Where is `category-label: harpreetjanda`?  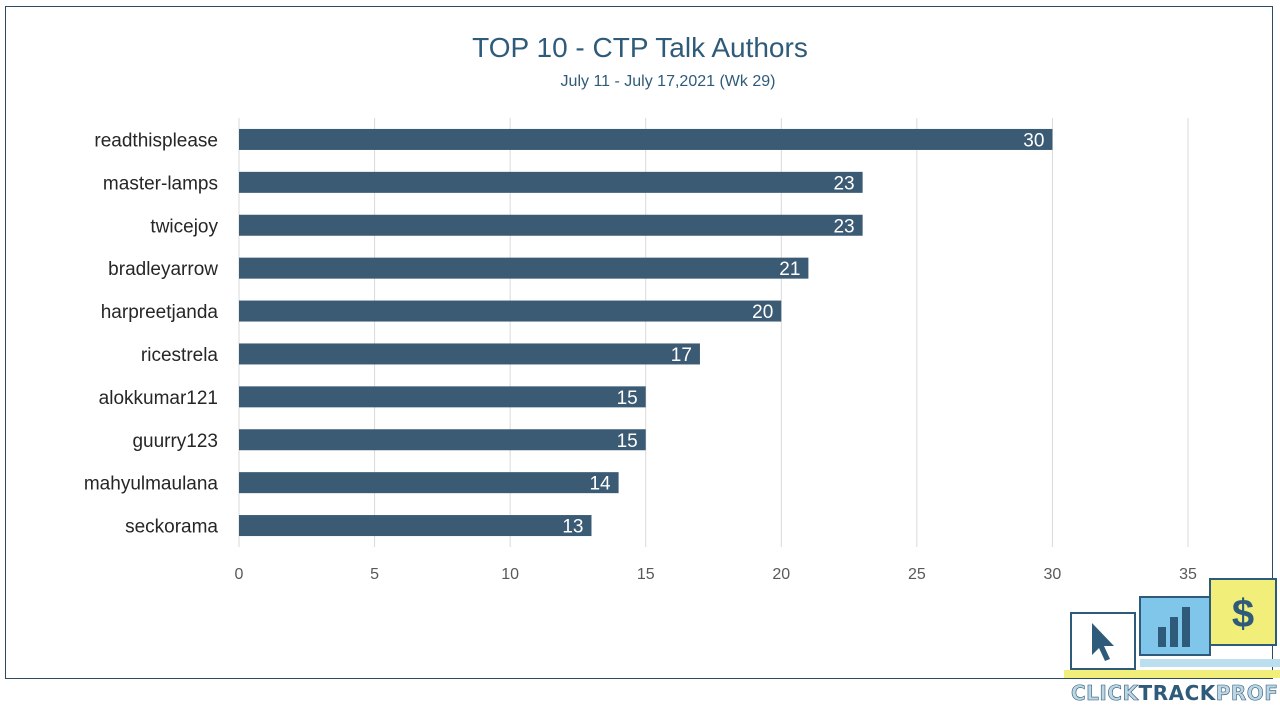
category-label: harpreetjanda is located at coordinates (160, 312).